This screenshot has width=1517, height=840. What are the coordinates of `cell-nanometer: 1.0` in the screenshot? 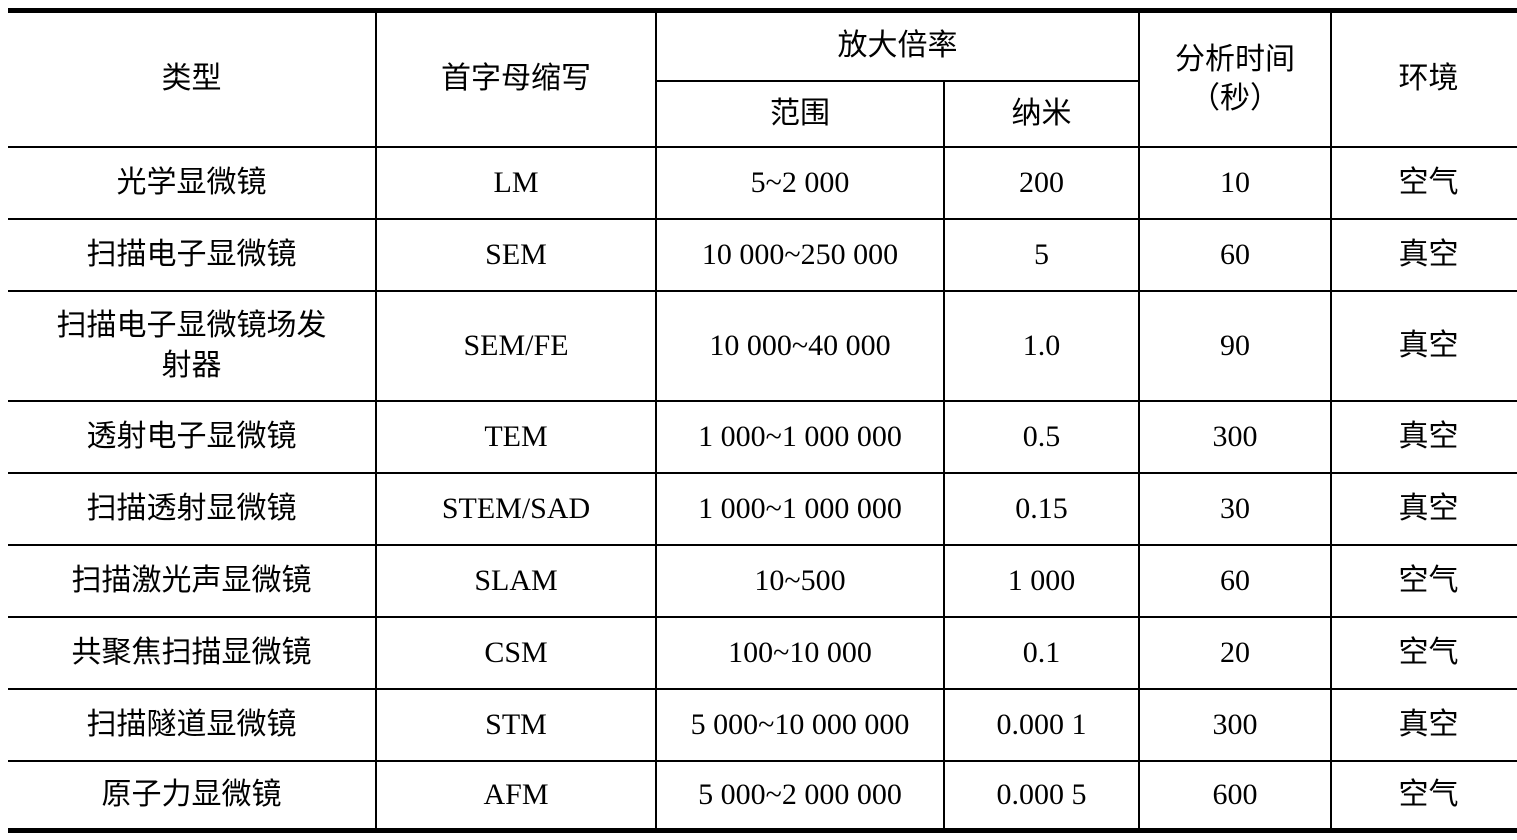 It's located at (1041, 345).